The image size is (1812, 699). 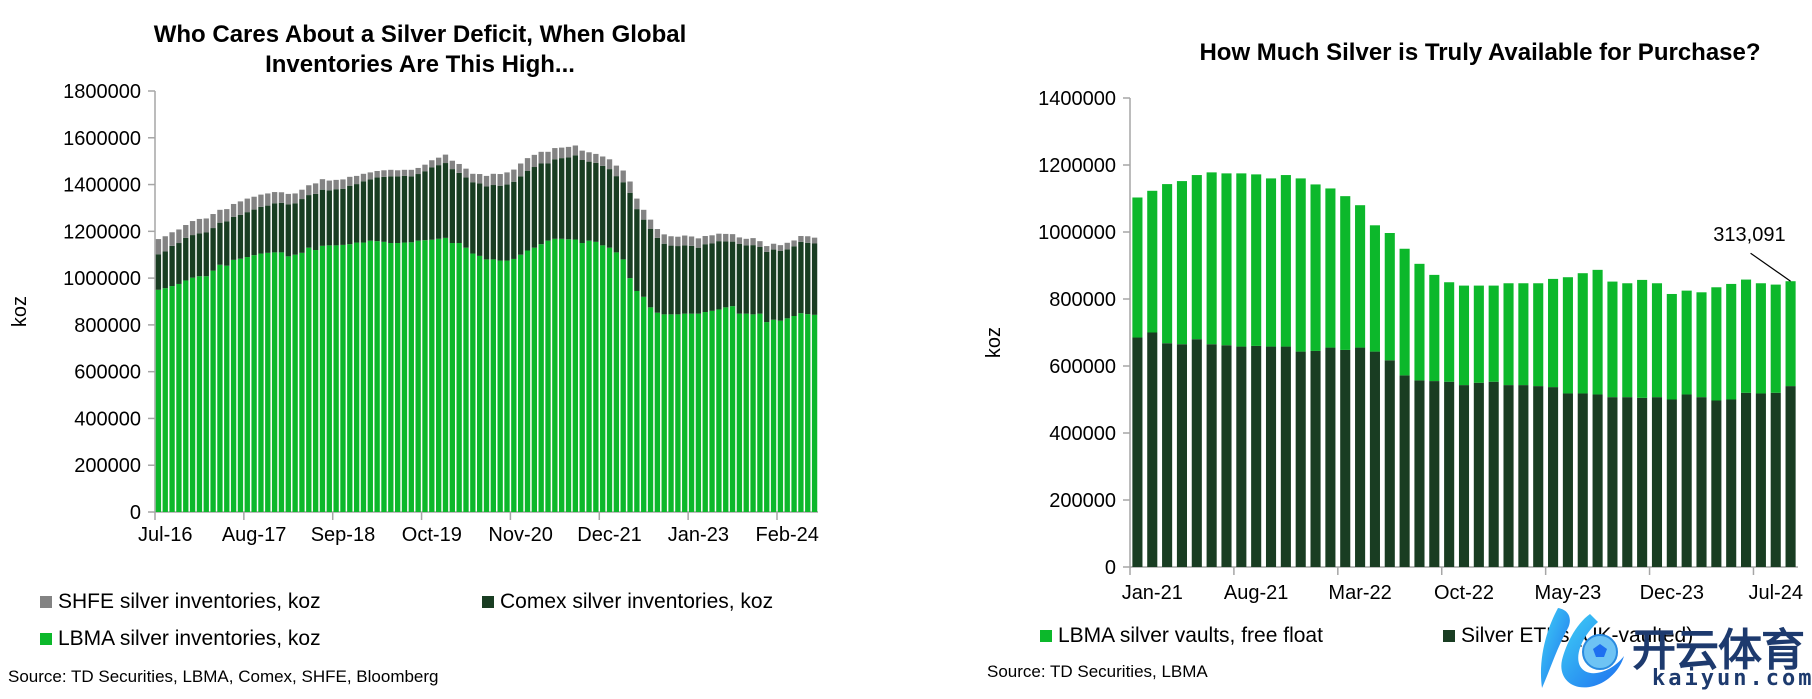 I want to click on legend-label-shfe: SHFE silver inventories, koz, so click(x=189, y=601).